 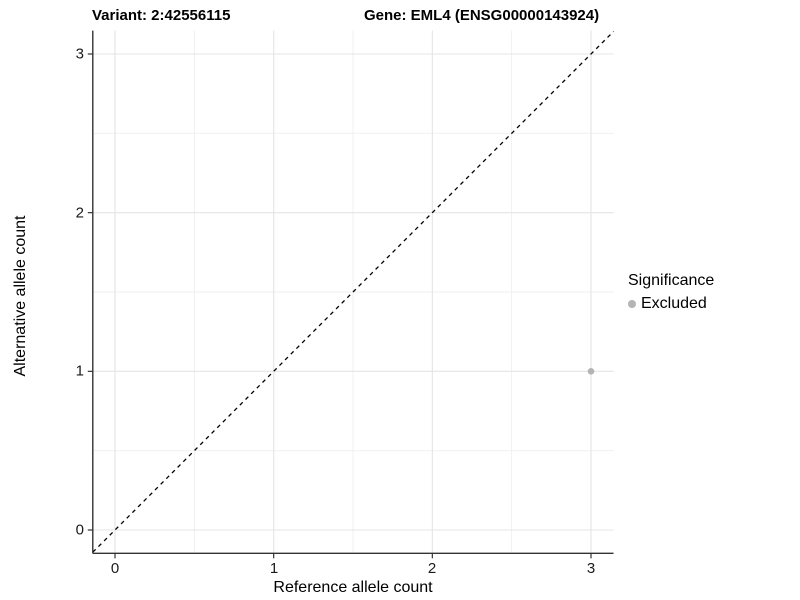 What do you see at coordinates (674, 304) in the screenshot?
I see `legend-item-label: Excluded` at bounding box center [674, 304].